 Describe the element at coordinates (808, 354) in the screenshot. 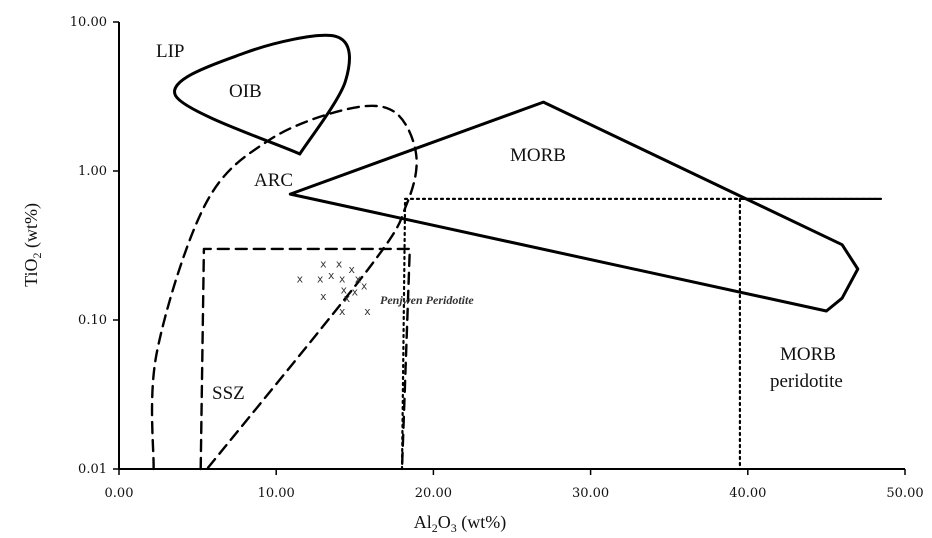

I see `region-label-morb-peridotite-1: MORB` at that location.